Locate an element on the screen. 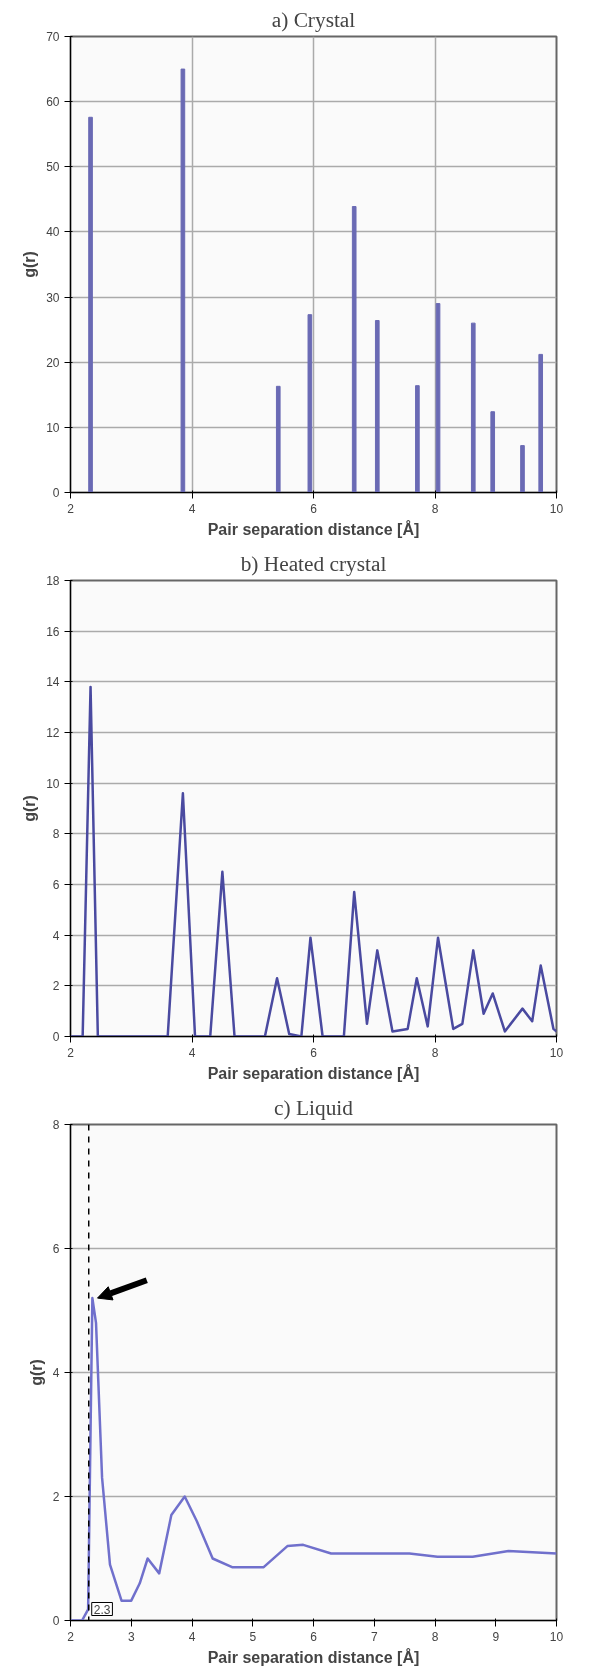 Image resolution: width=600 pixels, height=1667 pixels. chart-title: b) Heated crystal is located at coordinates (313, 563).